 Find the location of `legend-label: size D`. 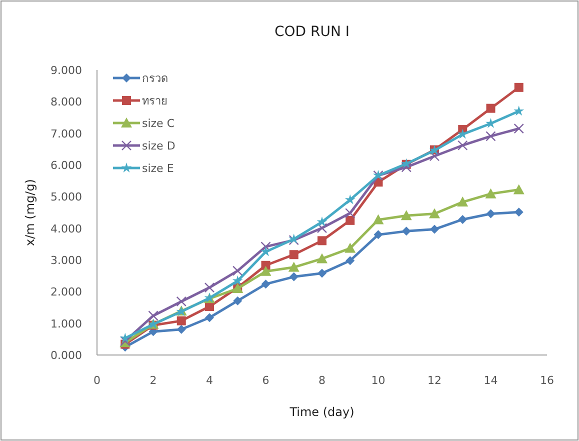

legend-label: size D is located at coordinates (159, 146).